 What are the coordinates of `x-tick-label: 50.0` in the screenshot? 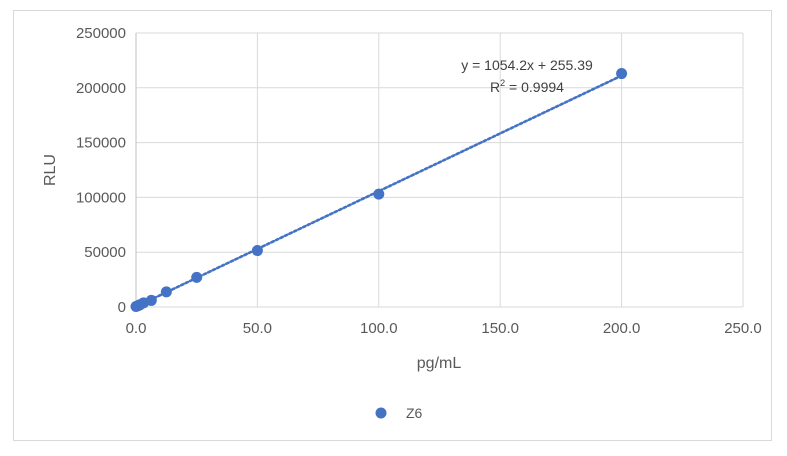 It's located at (257, 328).